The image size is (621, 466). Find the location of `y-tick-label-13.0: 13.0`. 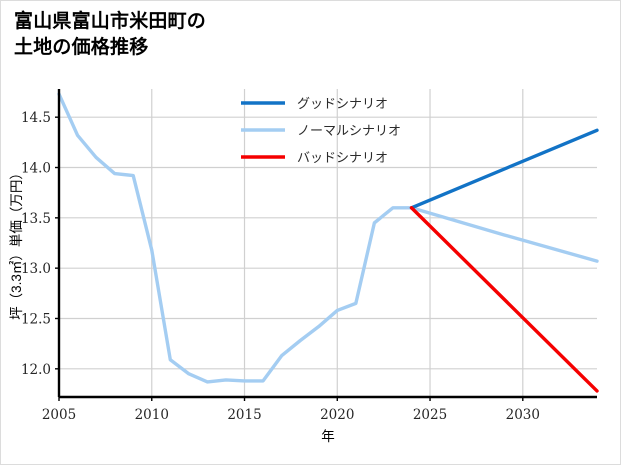

y-tick-label-13.0: 13.0 is located at coordinates (36, 269).